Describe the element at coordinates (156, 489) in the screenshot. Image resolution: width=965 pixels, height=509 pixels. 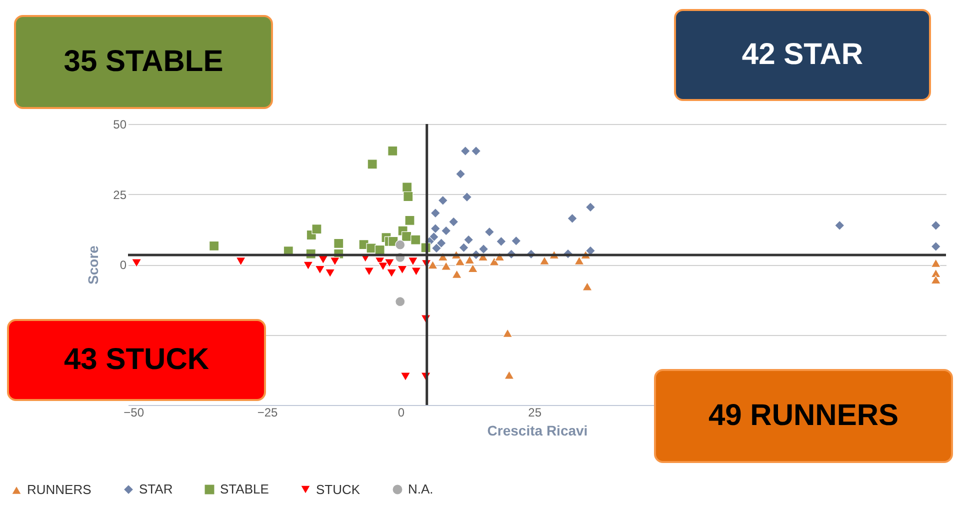
I see `legend-label: STAR` at that location.